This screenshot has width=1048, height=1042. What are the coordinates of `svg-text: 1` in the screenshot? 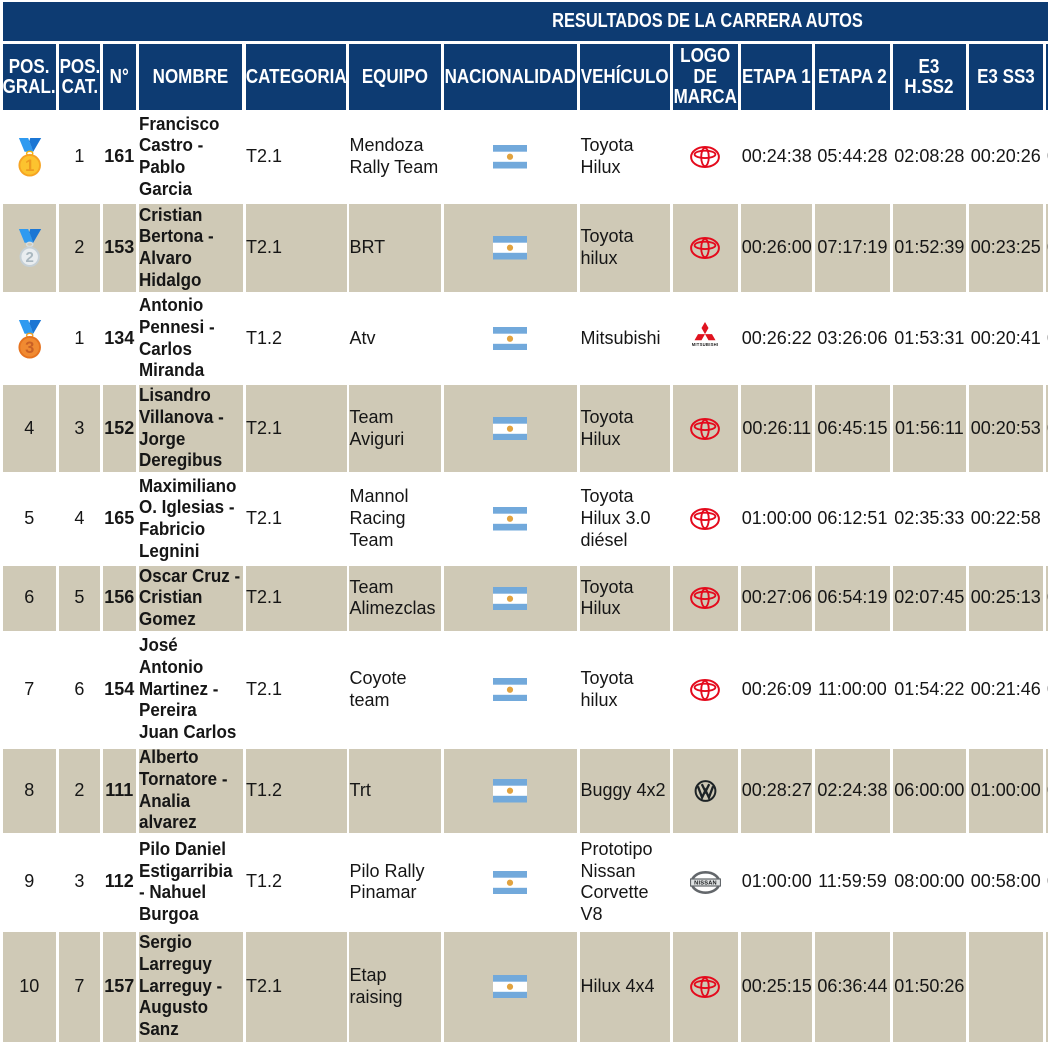 It's located at (29, 166).